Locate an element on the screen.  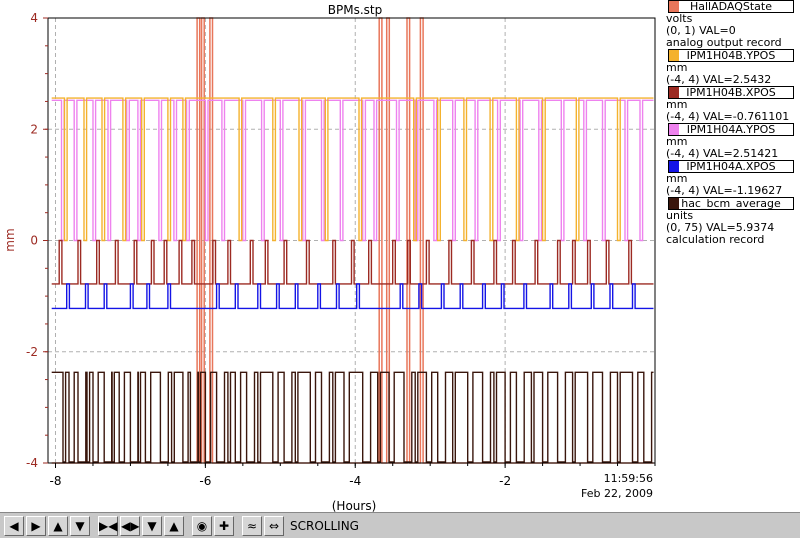
zoom-in-x-icon: ▶◀ is located at coordinates (108, 525).